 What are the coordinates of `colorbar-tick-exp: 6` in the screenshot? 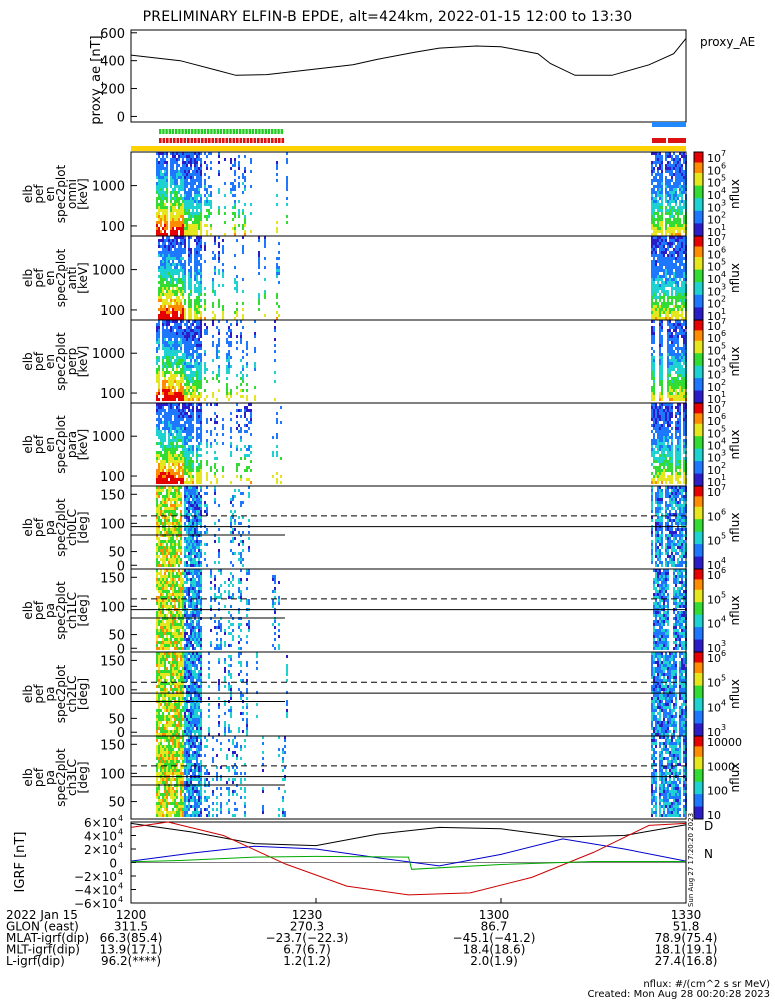 It's located at (723, 165).